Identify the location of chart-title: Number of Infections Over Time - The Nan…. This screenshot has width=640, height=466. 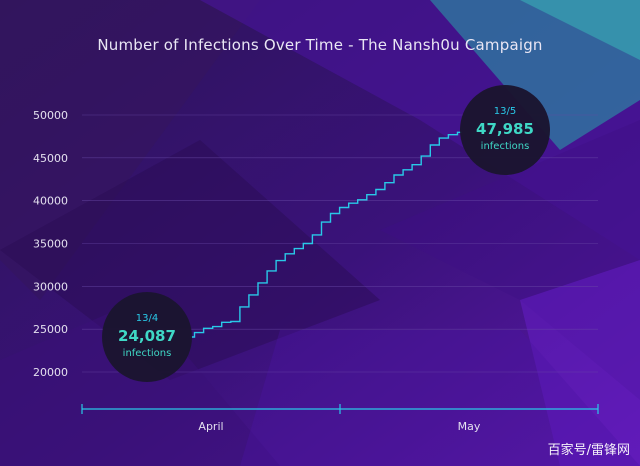
(320, 45).